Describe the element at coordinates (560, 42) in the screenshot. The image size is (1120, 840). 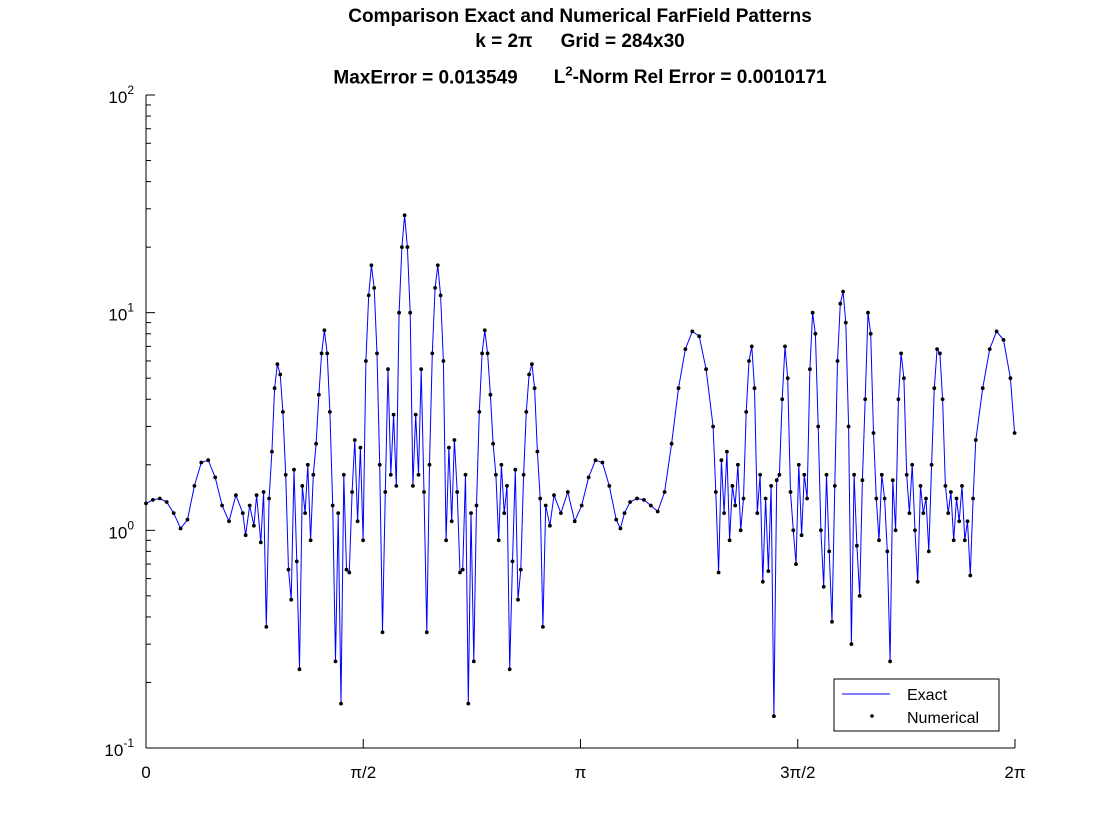
I see `chart-subtitle: k = 2π Grid = 284x30` at that location.